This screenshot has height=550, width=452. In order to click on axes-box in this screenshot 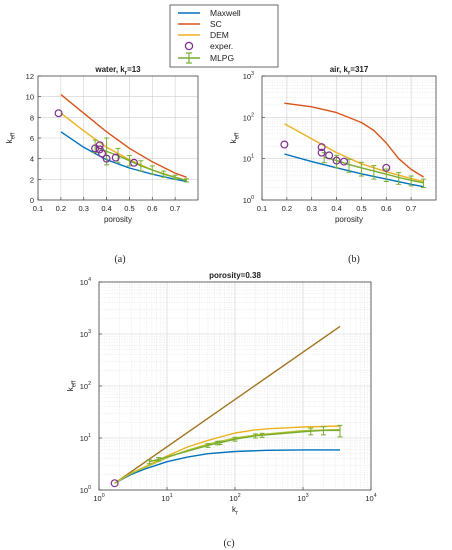, I will do `click(349, 138)`.